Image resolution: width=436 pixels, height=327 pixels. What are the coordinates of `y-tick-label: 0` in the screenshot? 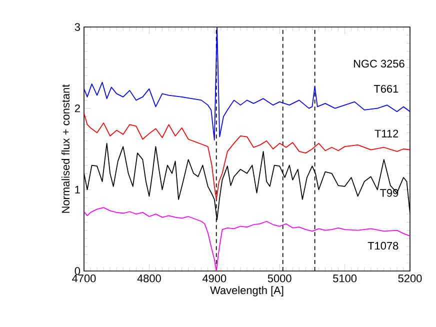 It's located at (77, 271).